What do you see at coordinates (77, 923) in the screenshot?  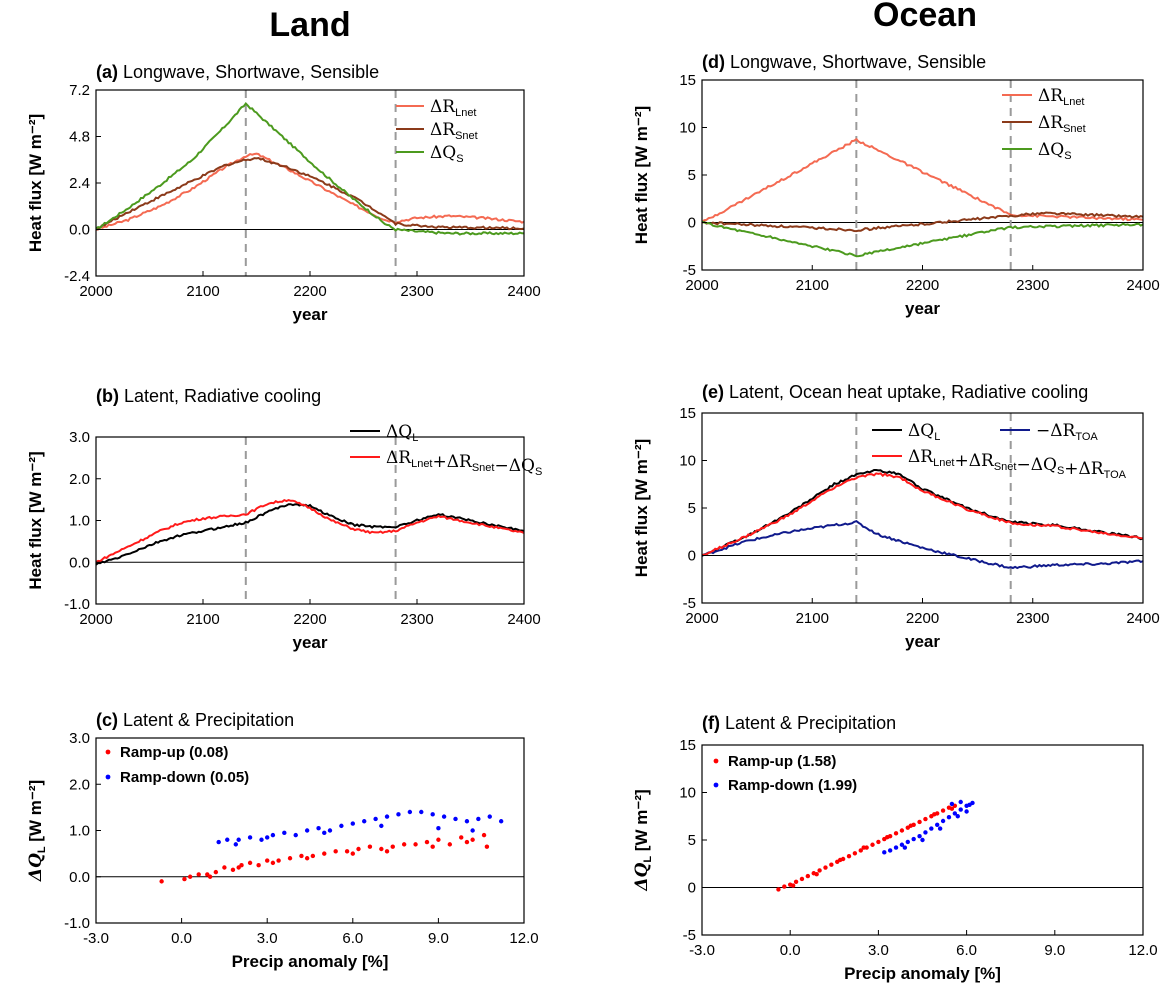 I see `y-tick-label: -1.0` at bounding box center [77, 923].